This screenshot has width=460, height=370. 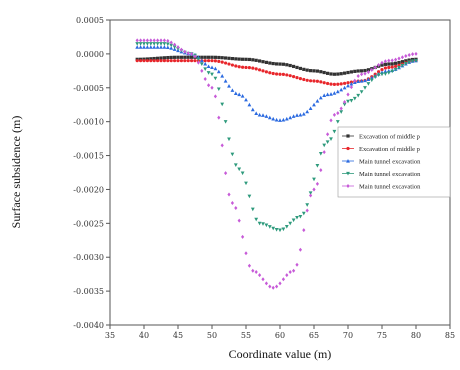 What do you see at coordinates (88, 122) in the screenshot?
I see `y-tick-label: -0.0010` at bounding box center [88, 122].